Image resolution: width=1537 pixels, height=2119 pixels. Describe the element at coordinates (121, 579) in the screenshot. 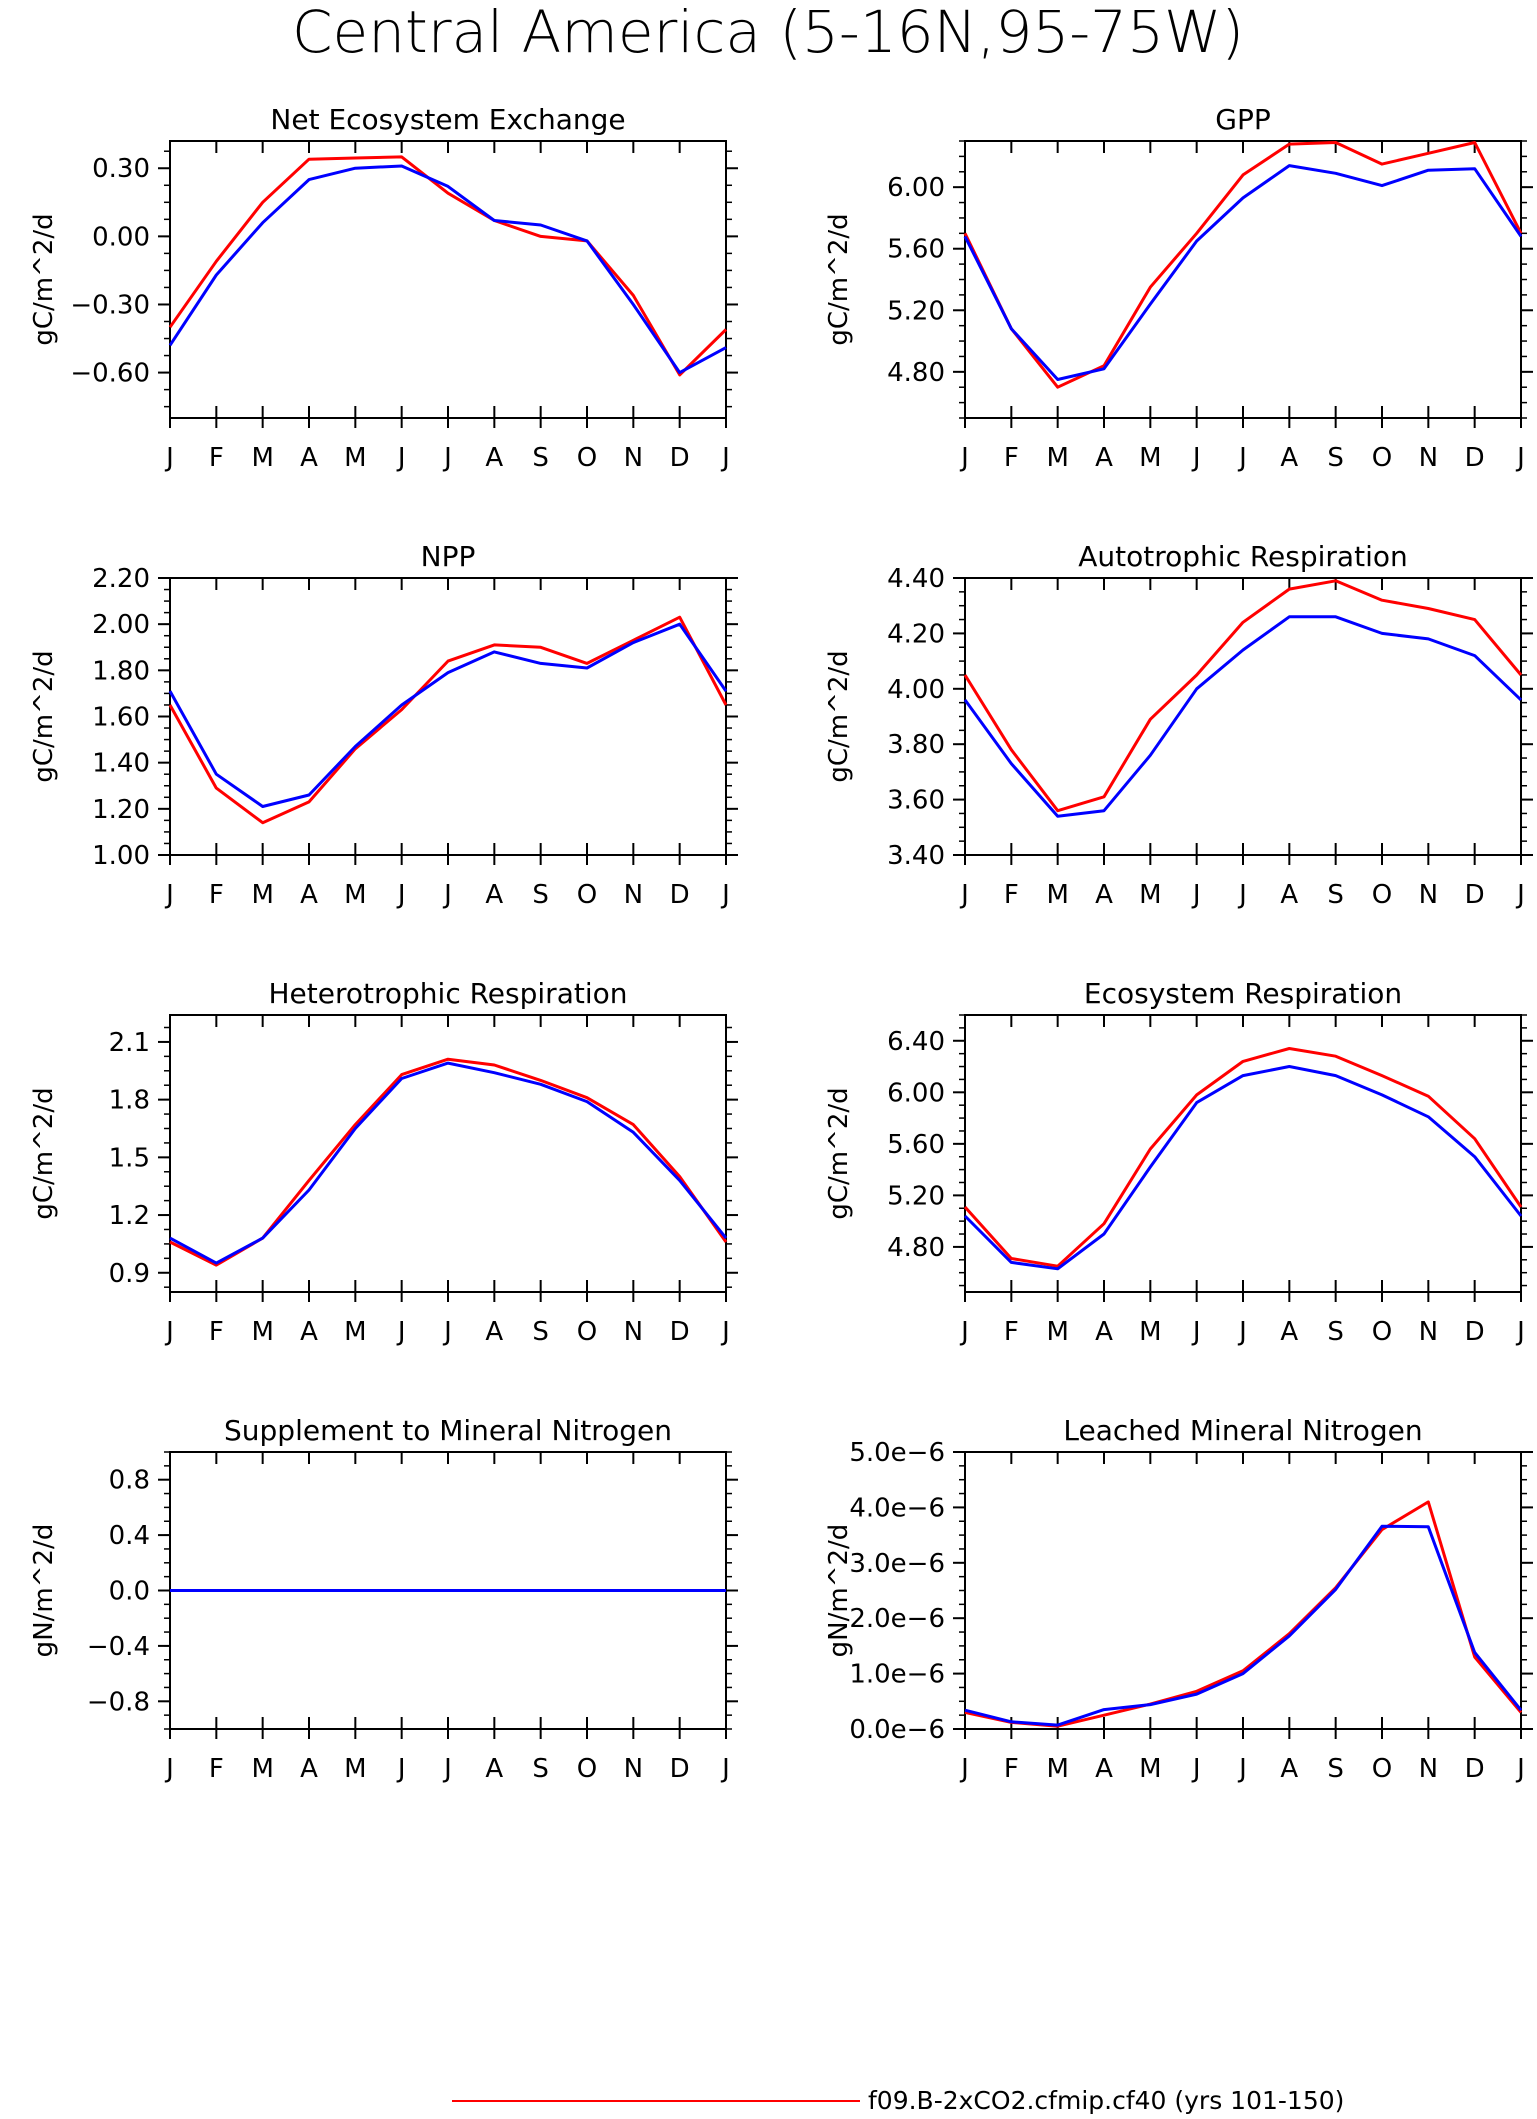

I see `y-tick-label: 2.20` at that location.